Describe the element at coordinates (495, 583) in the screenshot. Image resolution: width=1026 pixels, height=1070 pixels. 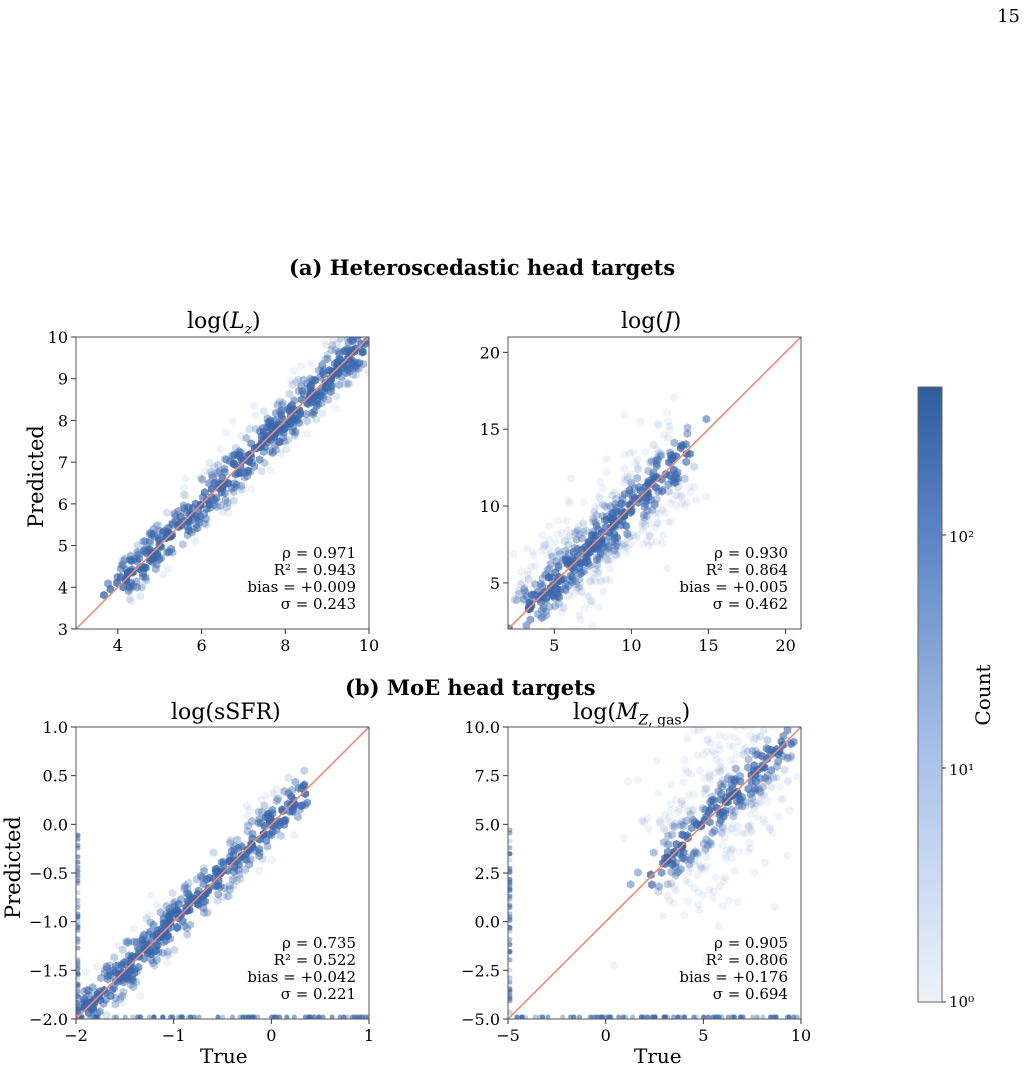
I see `y-tick-label: 5` at that location.